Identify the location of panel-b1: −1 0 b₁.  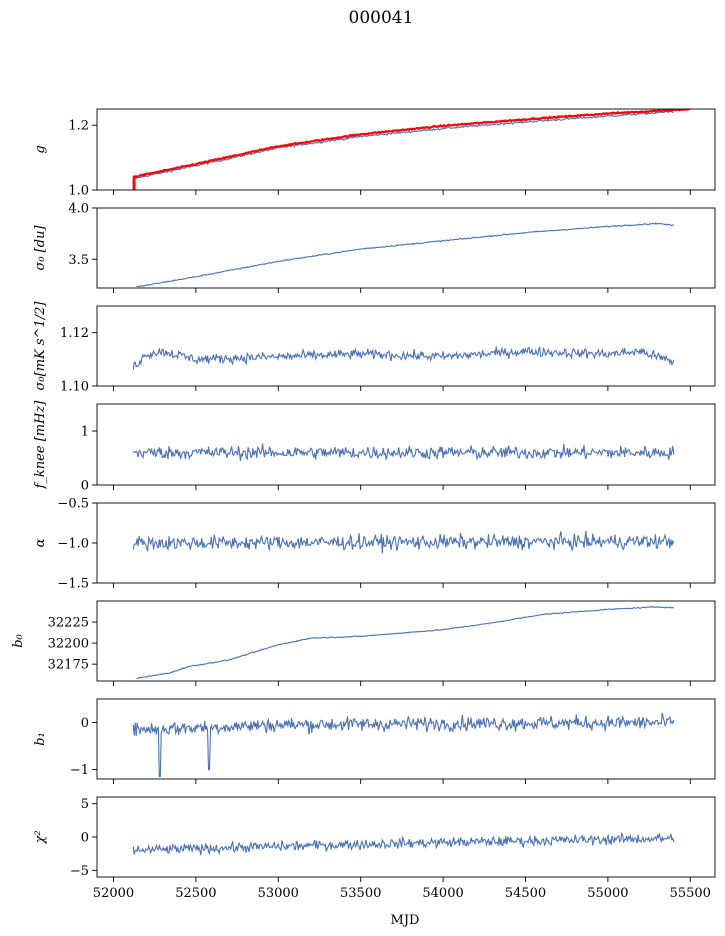
(374, 741).